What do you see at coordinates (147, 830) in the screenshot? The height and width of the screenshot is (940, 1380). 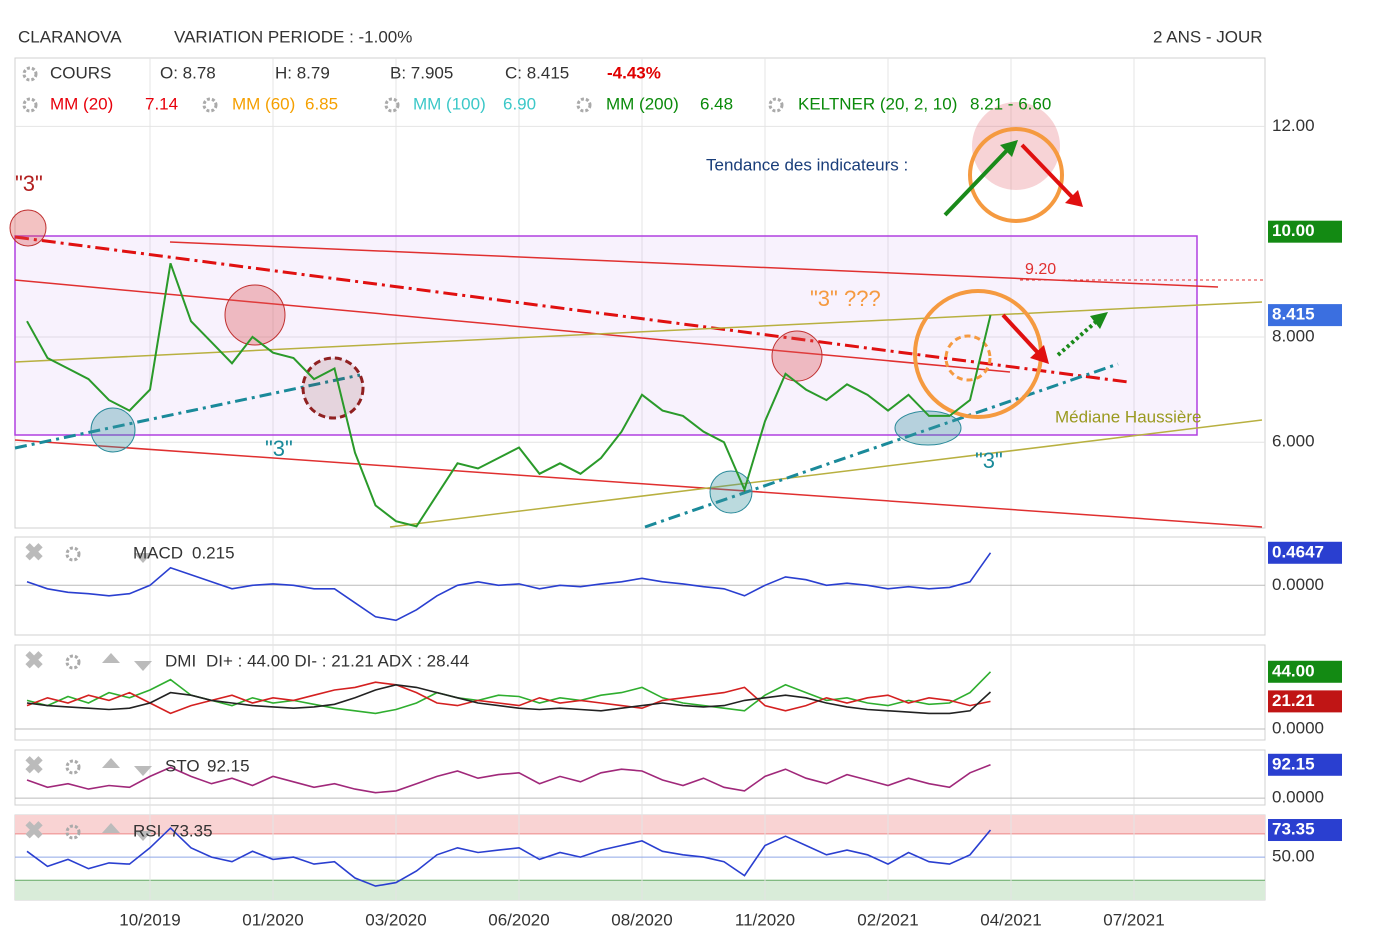 I see `panel-title: RSI` at bounding box center [147, 830].